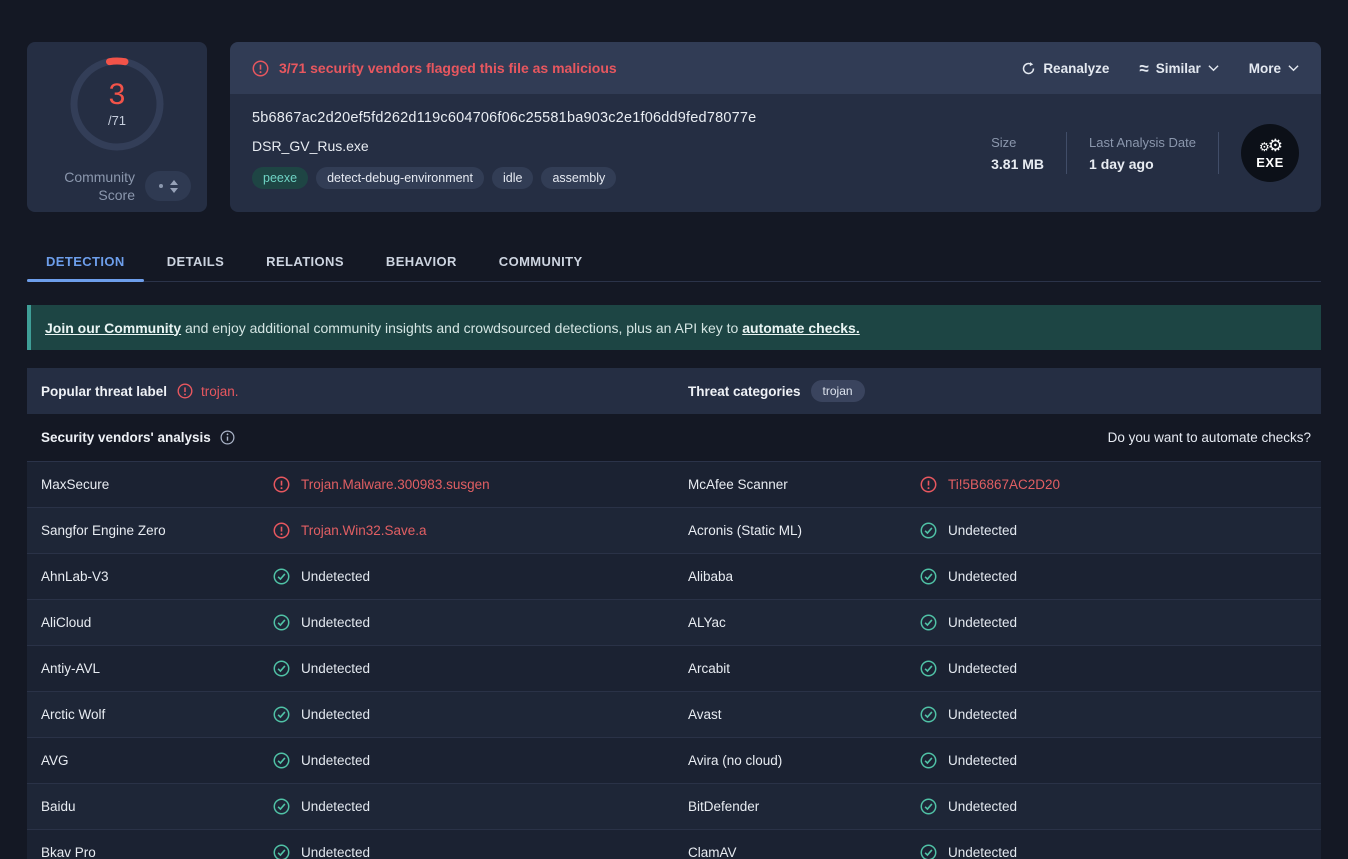 The height and width of the screenshot is (859, 1348). What do you see at coordinates (173, 186) in the screenshot?
I see `vote-up-down-icon` at bounding box center [173, 186].